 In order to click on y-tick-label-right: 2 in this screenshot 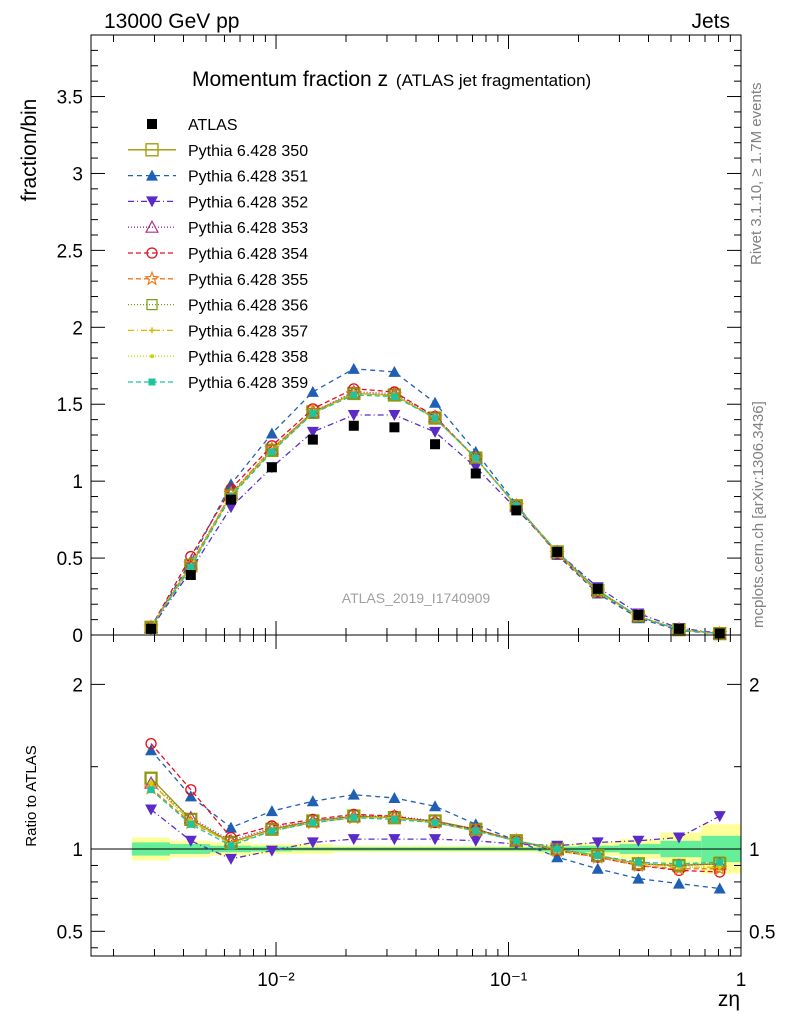, I will do `click(754, 685)`.